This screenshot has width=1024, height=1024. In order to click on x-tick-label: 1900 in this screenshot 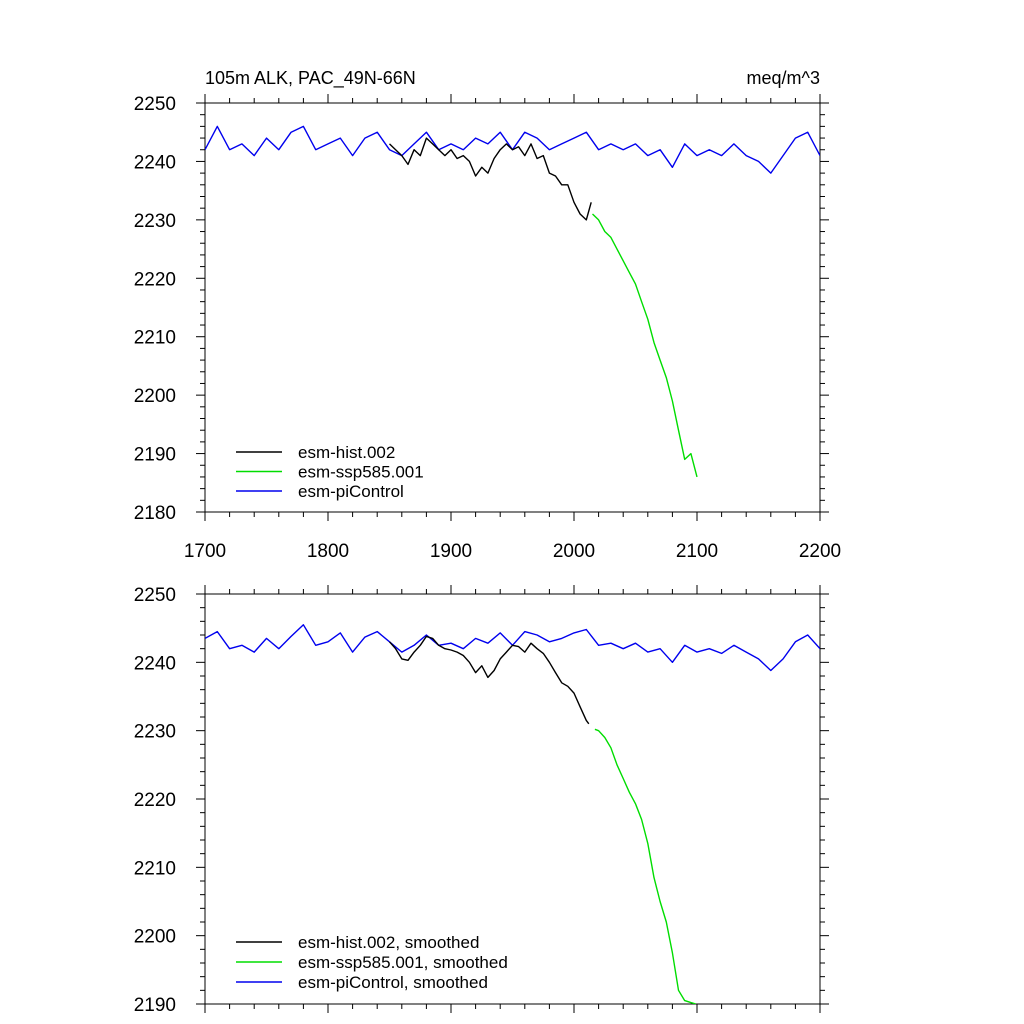, I will do `click(451, 551)`.